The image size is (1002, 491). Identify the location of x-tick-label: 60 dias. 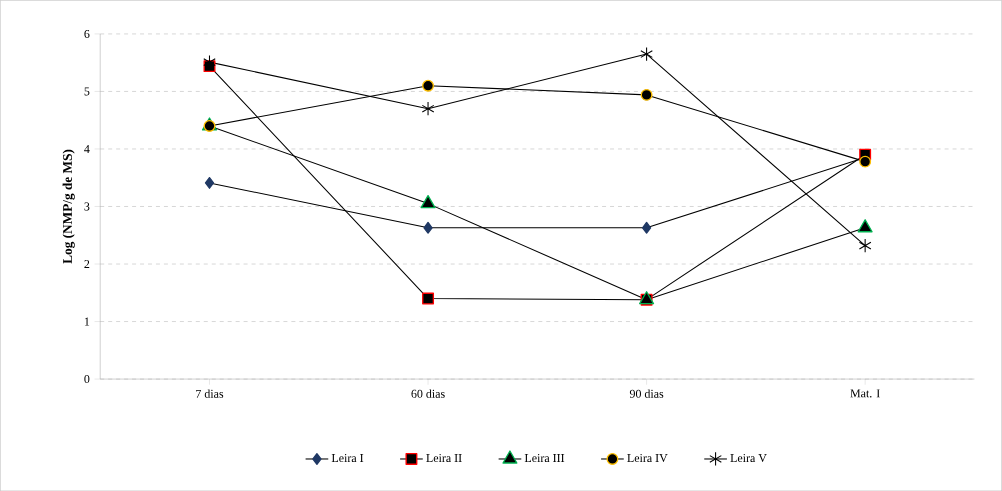
(428, 393).